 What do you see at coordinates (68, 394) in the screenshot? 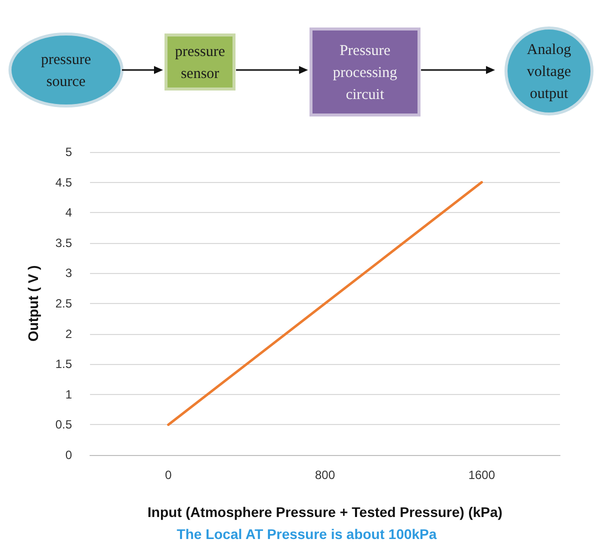
I see `y-tick-label: 1` at bounding box center [68, 394].